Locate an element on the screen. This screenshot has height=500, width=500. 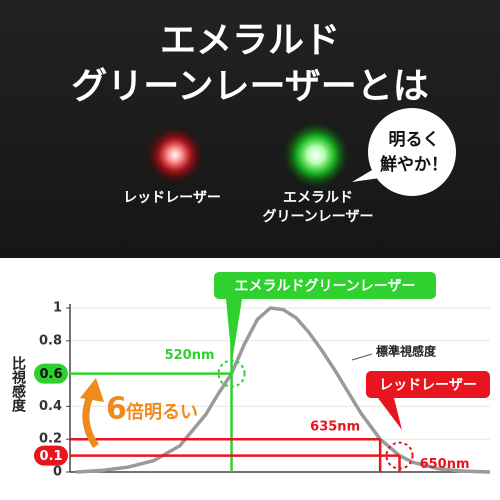
green-glow is located at coordinates (316, 155).